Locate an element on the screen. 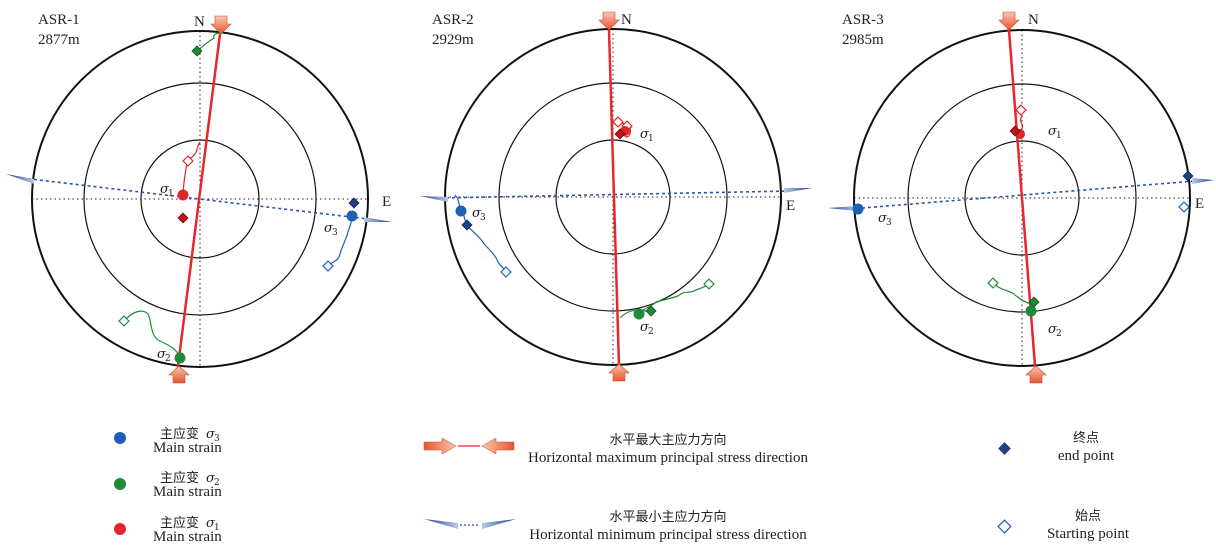  legend-shmax-arrow-left is located at coordinates (440, 446).